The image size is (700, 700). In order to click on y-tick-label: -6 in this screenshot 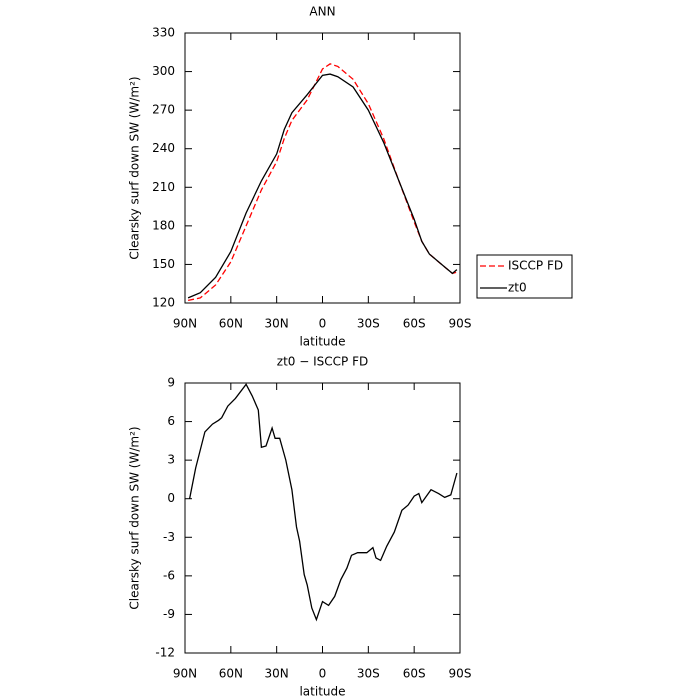, I will do `click(169, 575)`.